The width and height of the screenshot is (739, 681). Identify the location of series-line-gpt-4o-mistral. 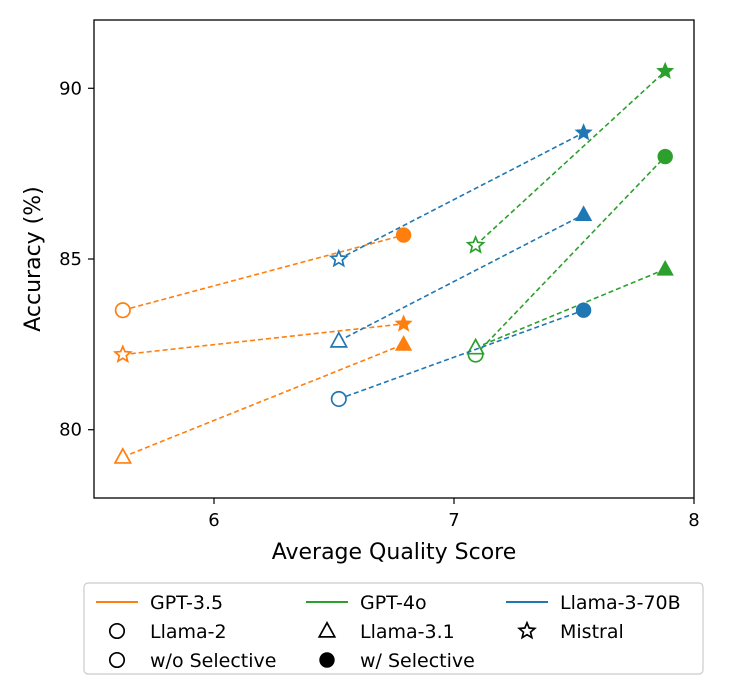
(570, 158).